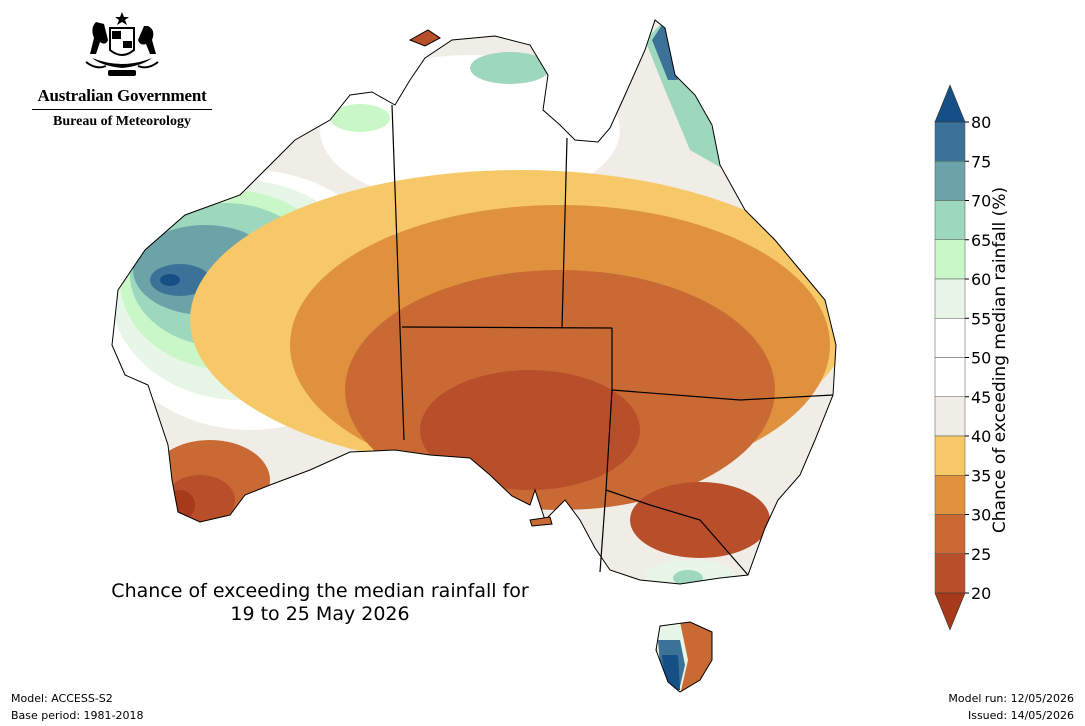 The height and width of the screenshot is (726, 1085). Describe the element at coordinates (981, 161) in the screenshot. I see `colorbar-tick-label: 75` at that location.